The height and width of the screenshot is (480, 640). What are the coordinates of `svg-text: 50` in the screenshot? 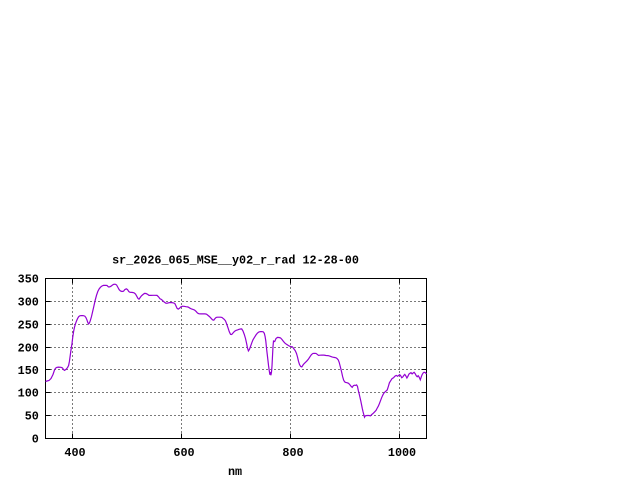 It's located at (32, 417).